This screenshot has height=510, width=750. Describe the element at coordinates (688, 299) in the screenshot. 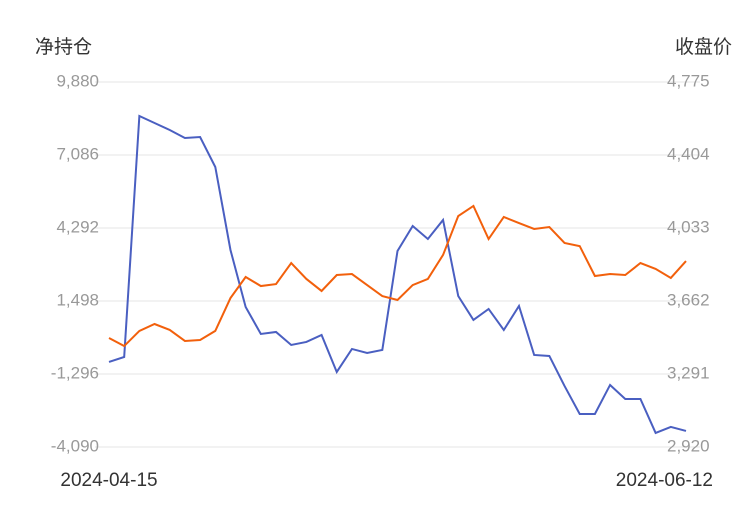

I see `y2-tick-label: 3,662` at that location.